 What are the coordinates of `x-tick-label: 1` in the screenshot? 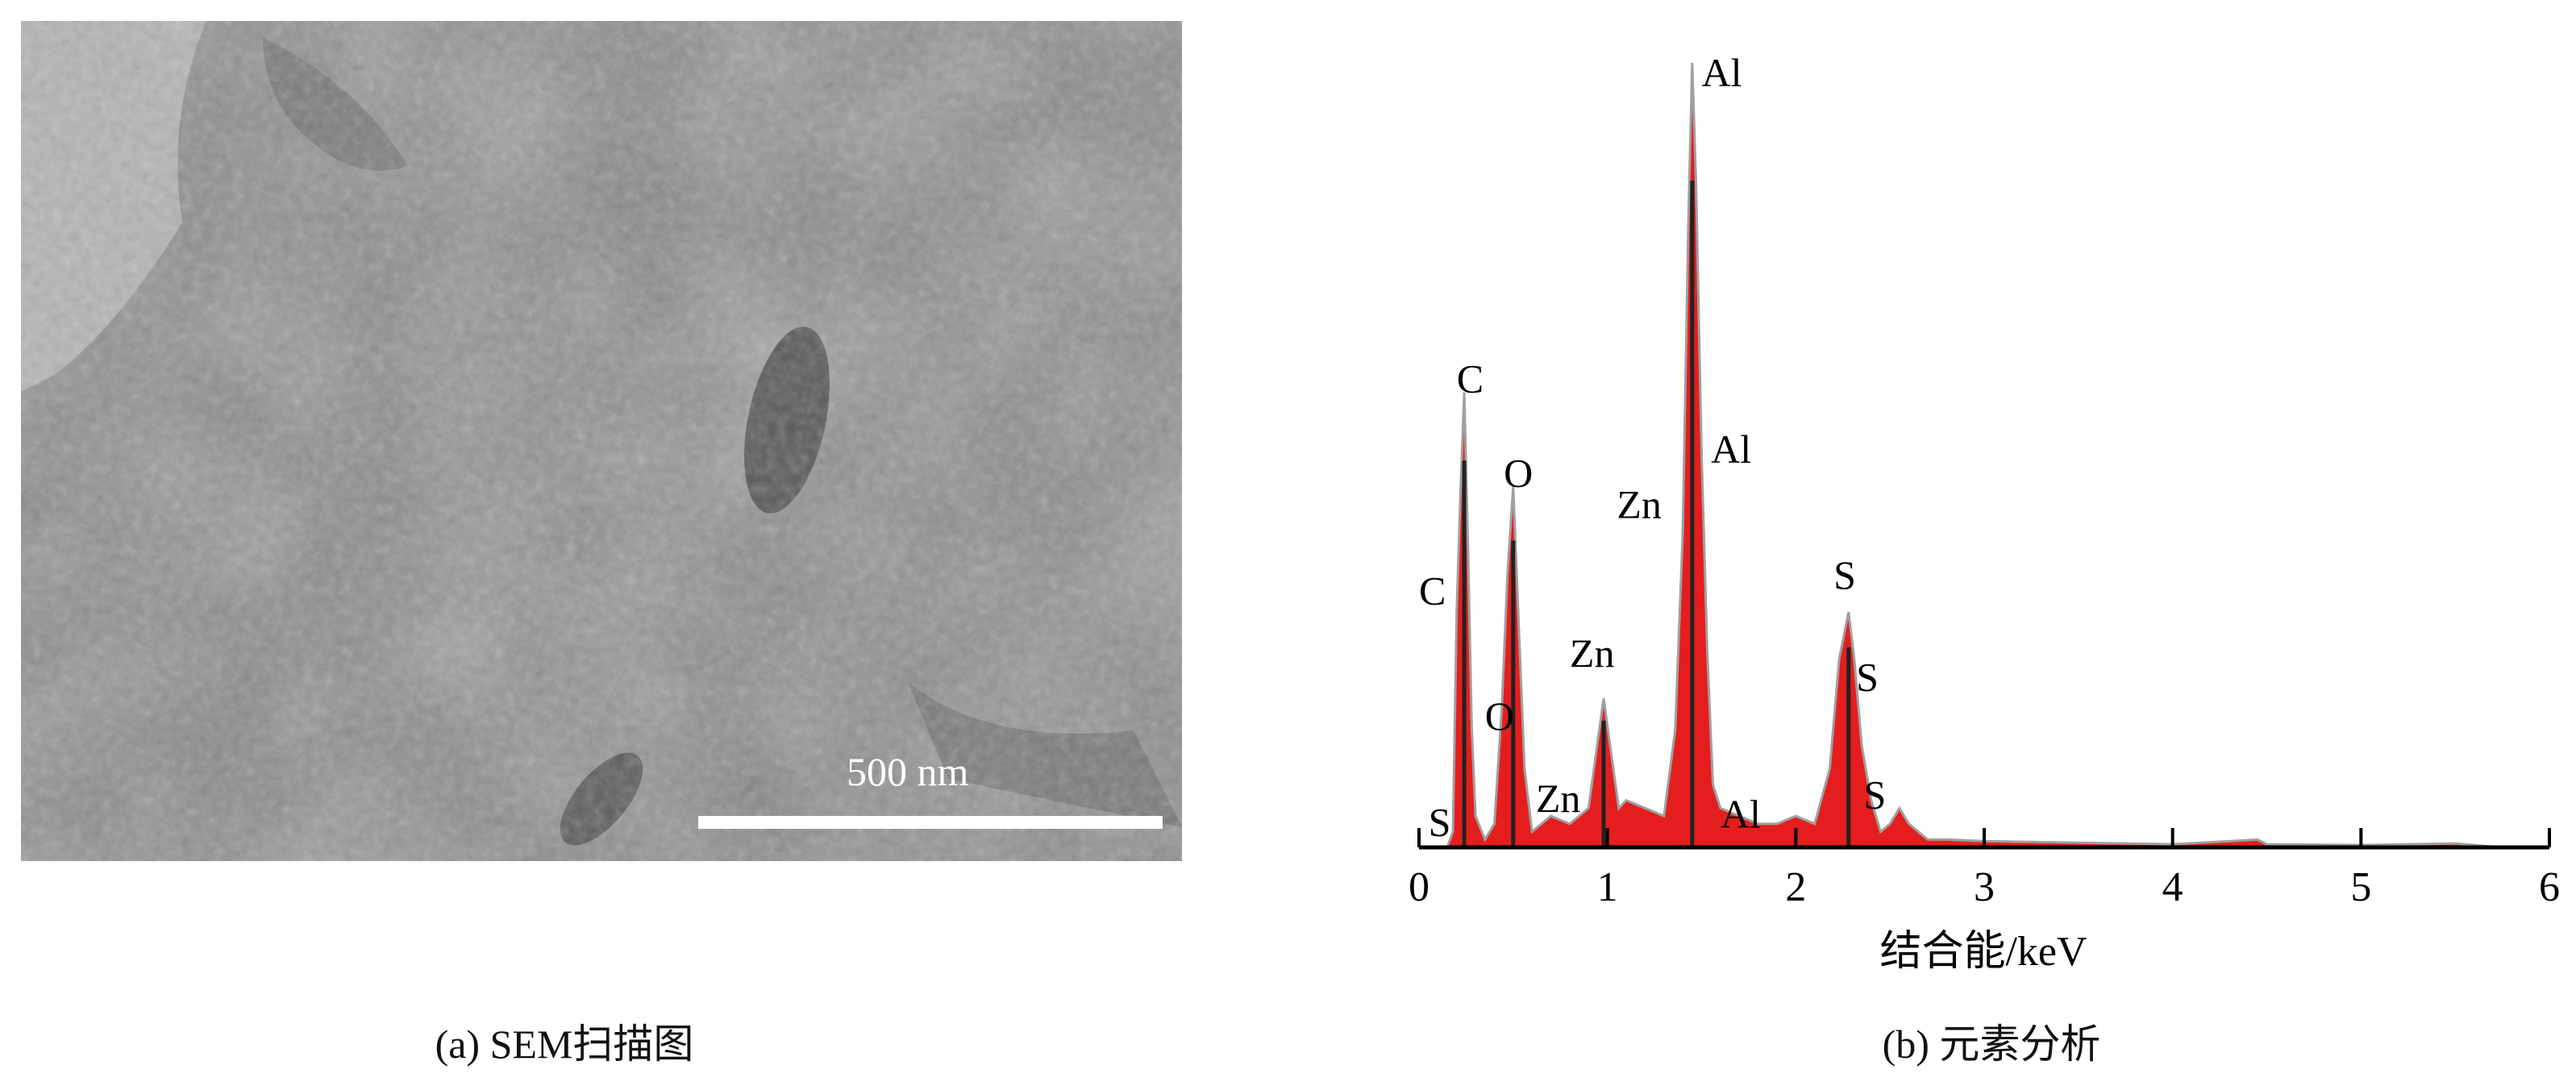 It's located at (1608, 887).